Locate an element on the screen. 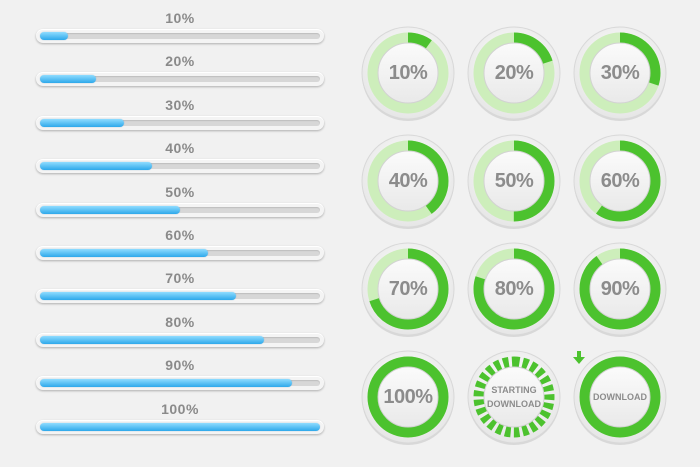  progress-bar-row: 20% is located at coordinates (180, 73).